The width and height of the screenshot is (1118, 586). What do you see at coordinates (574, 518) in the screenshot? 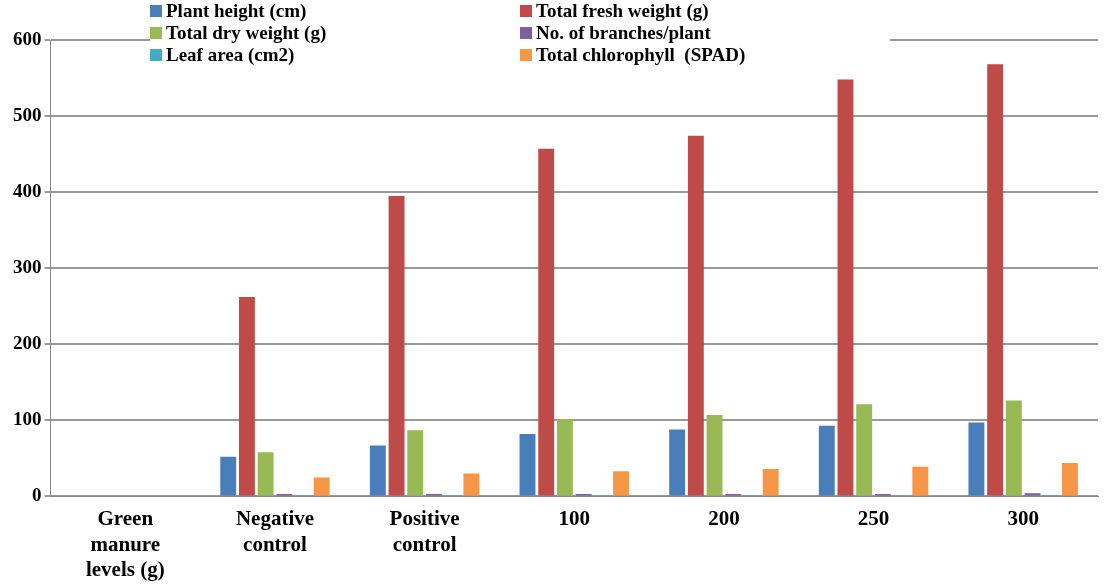
I see `x-tick-label: 100` at bounding box center [574, 518].